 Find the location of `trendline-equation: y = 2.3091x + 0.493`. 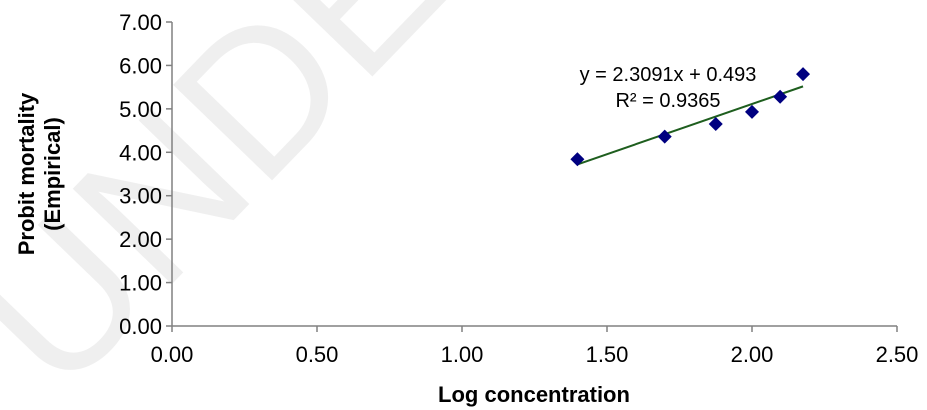

trendline-equation: y = 2.3091x + 0.493 is located at coordinates (668, 75).